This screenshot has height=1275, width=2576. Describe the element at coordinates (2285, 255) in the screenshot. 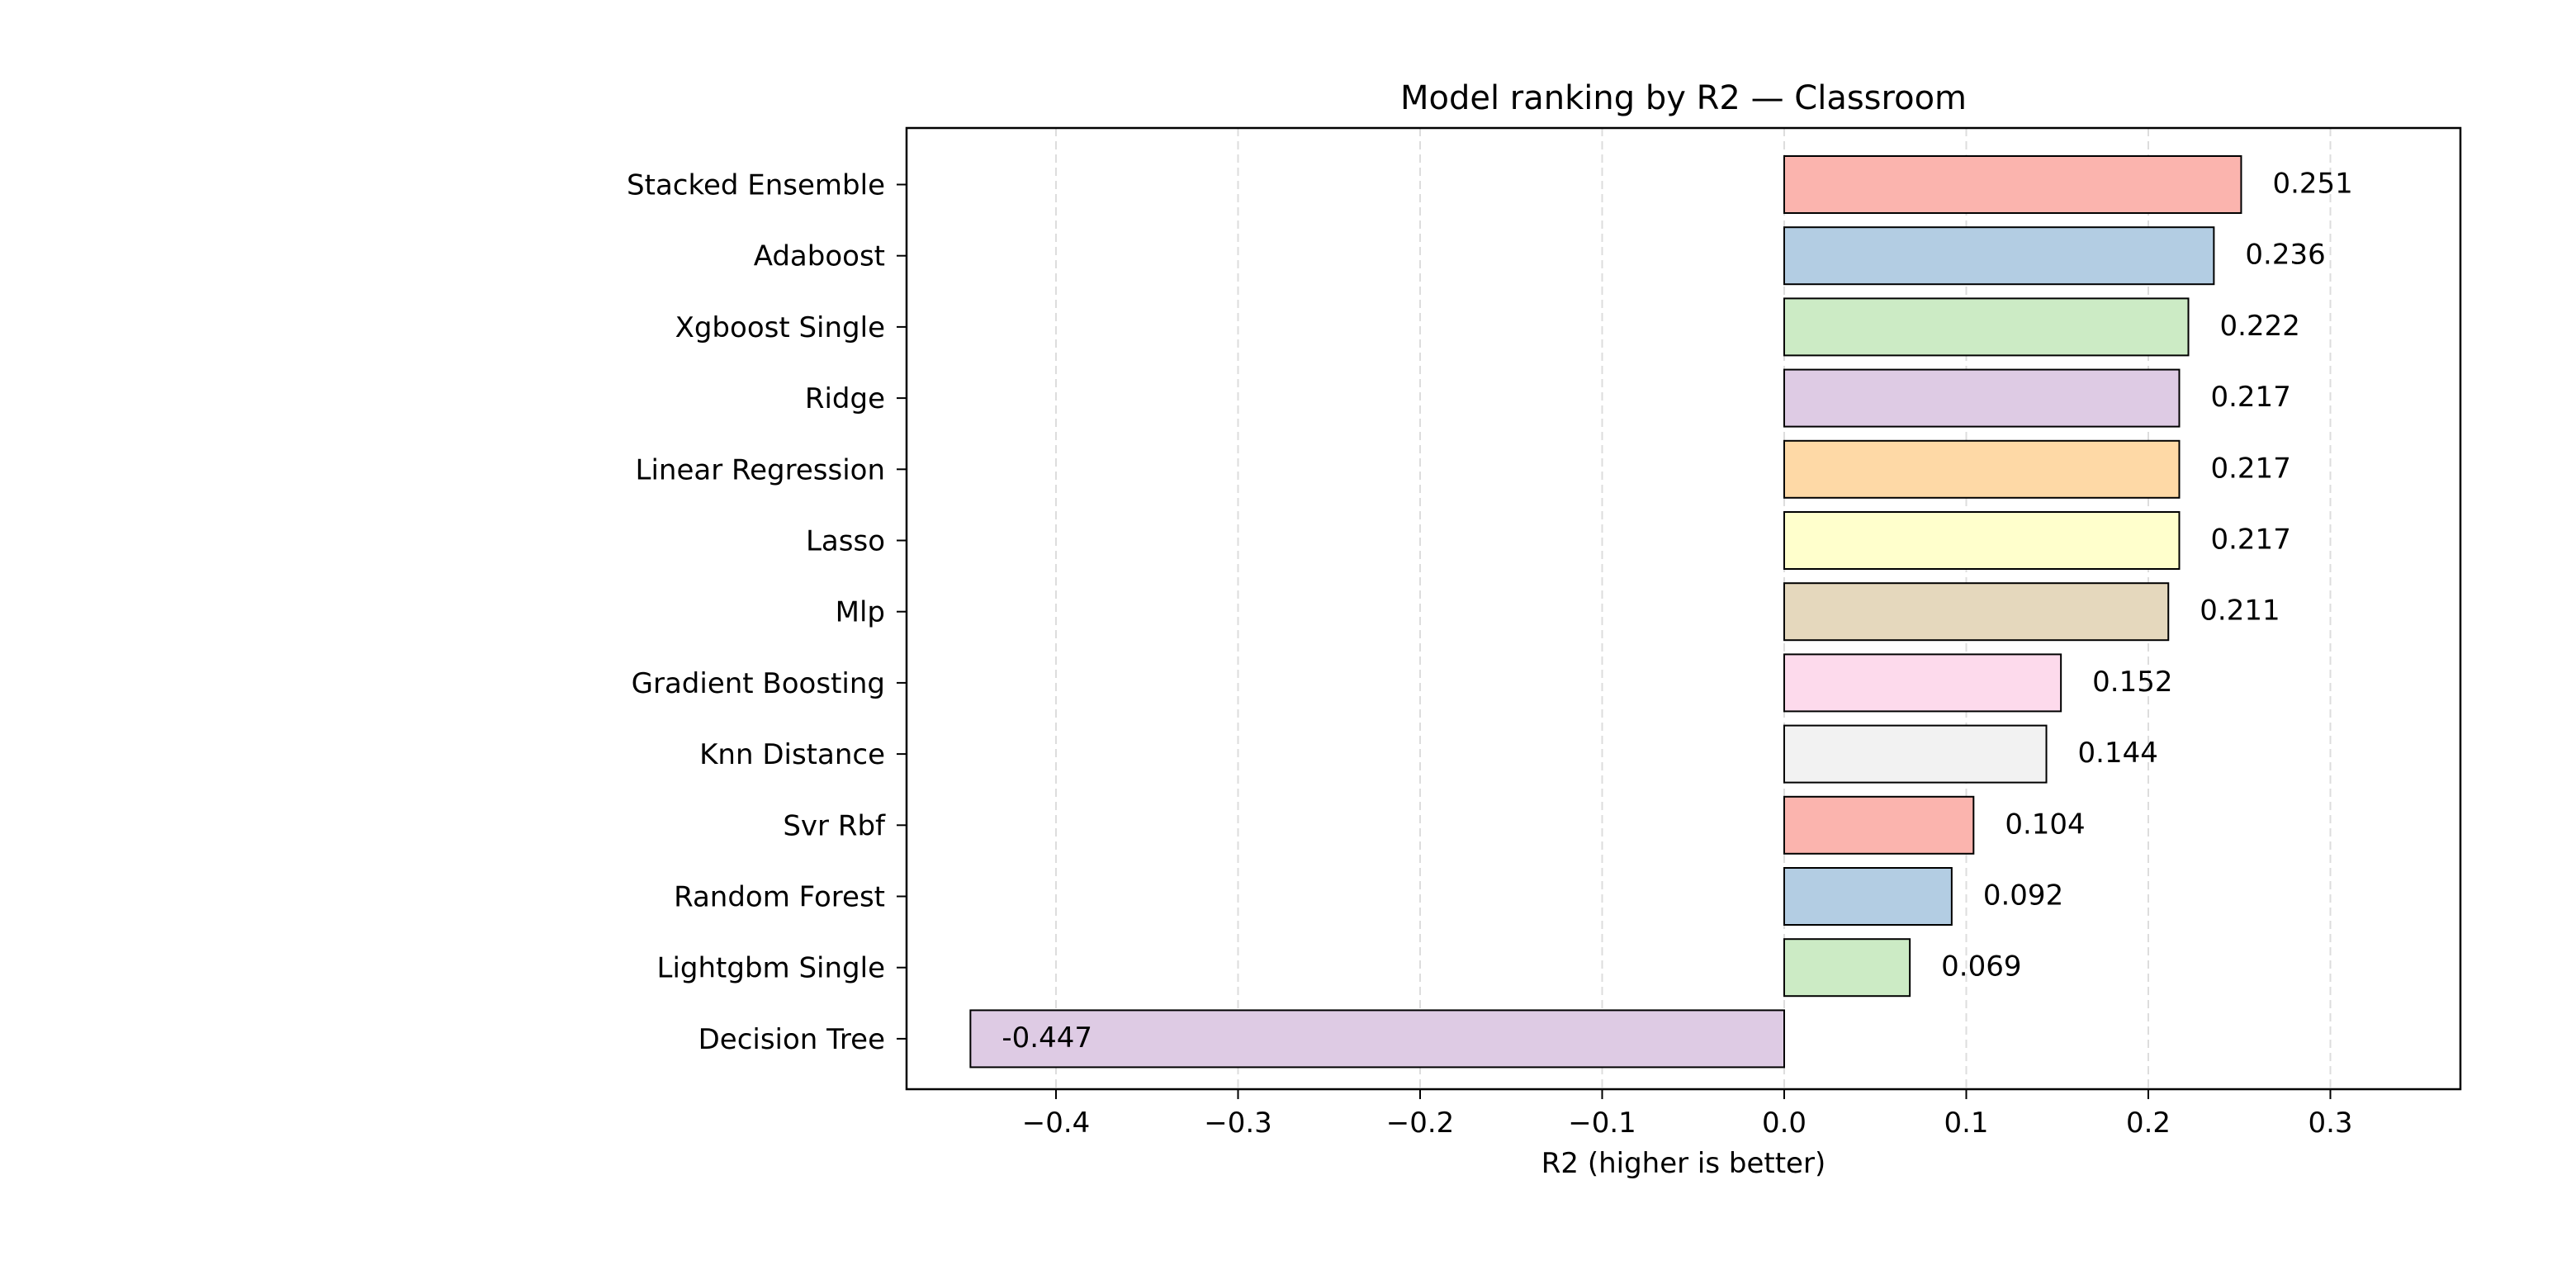

I see `data-label: 0.236` at that location.